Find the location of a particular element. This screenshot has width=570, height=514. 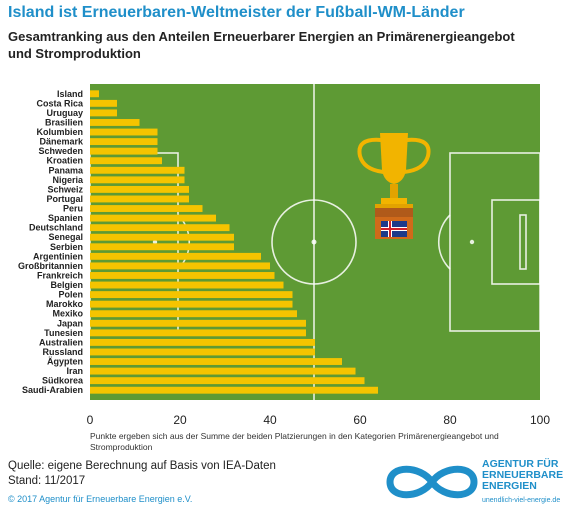

category-label: Marokko is located at coordinates (65, 304).